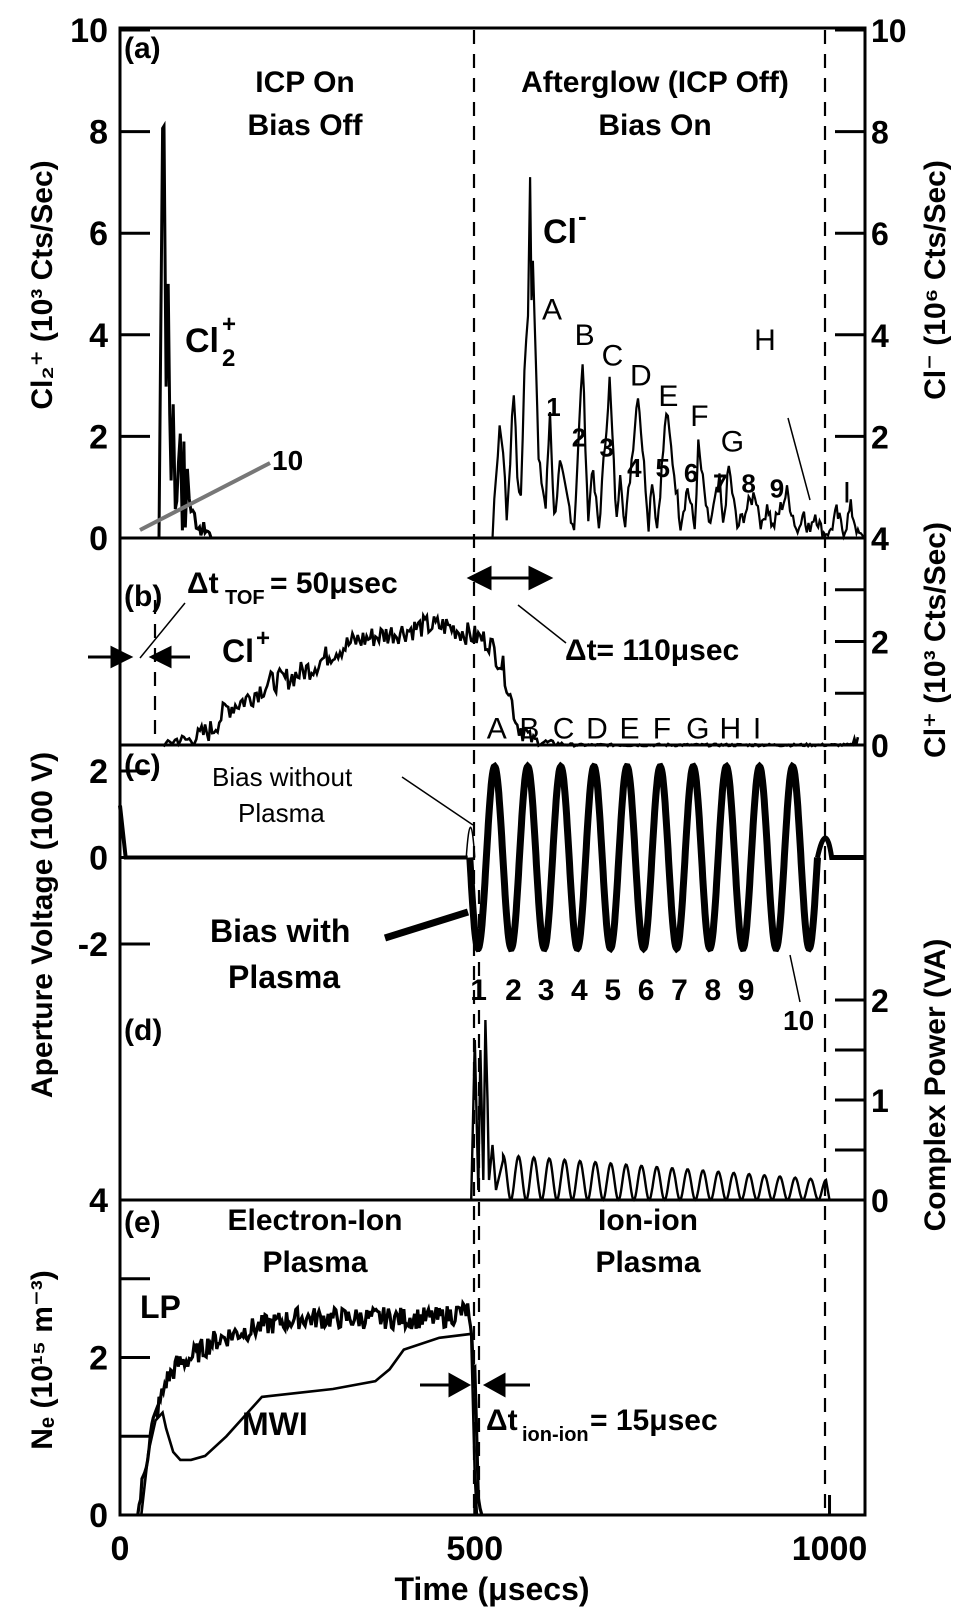 This screenshot has height=1615, width=974. What do you see at coordinates (880, 1201) in the screenshot?
I see `panel-d-right-tick-label: 0` at bounding box center [880, 1201].